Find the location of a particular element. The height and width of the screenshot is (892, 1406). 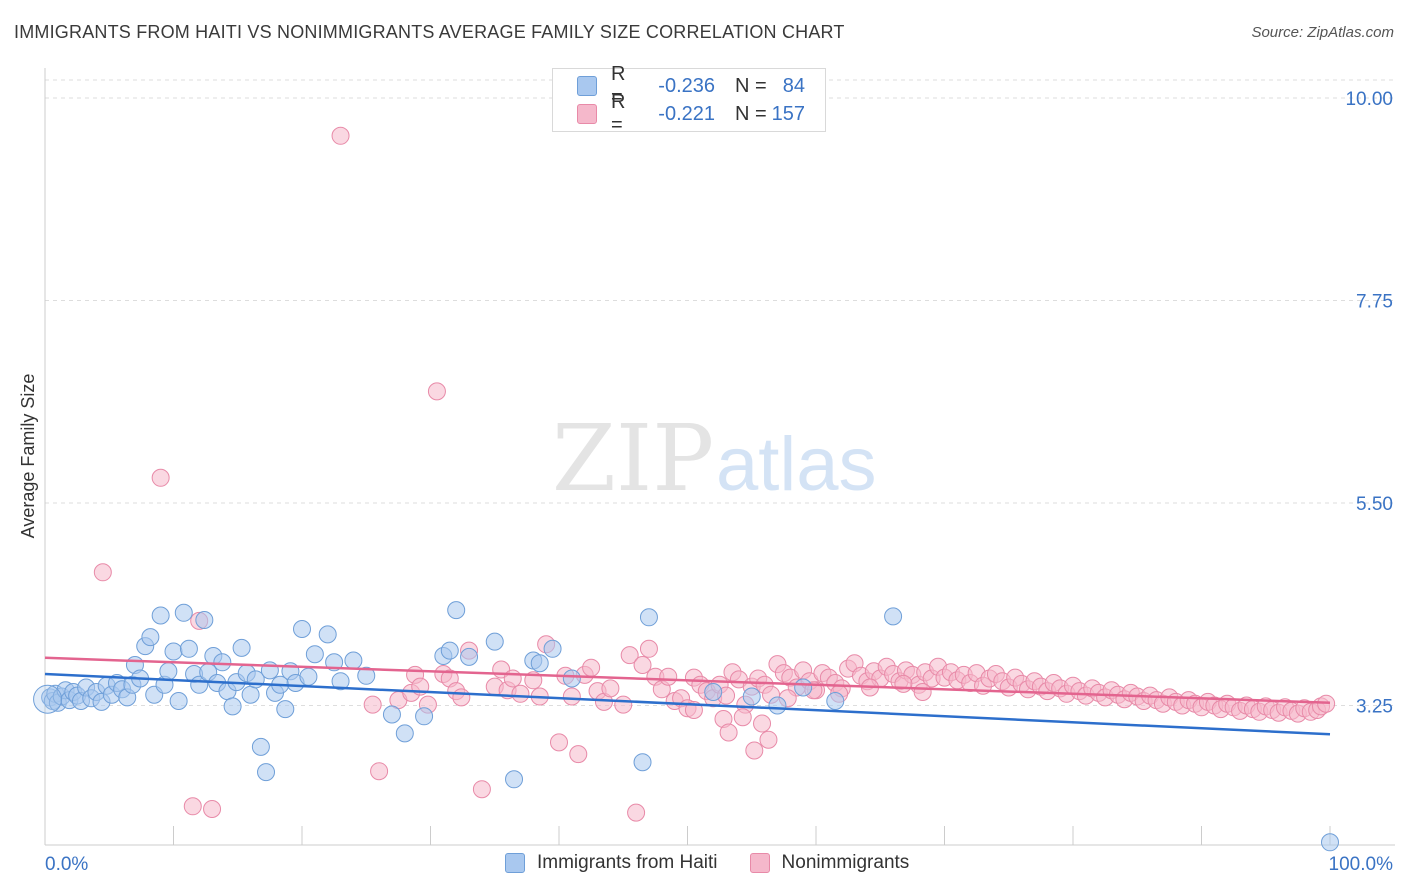

x-tick-label-min: 0.0% is located at coordinates (66, 864).